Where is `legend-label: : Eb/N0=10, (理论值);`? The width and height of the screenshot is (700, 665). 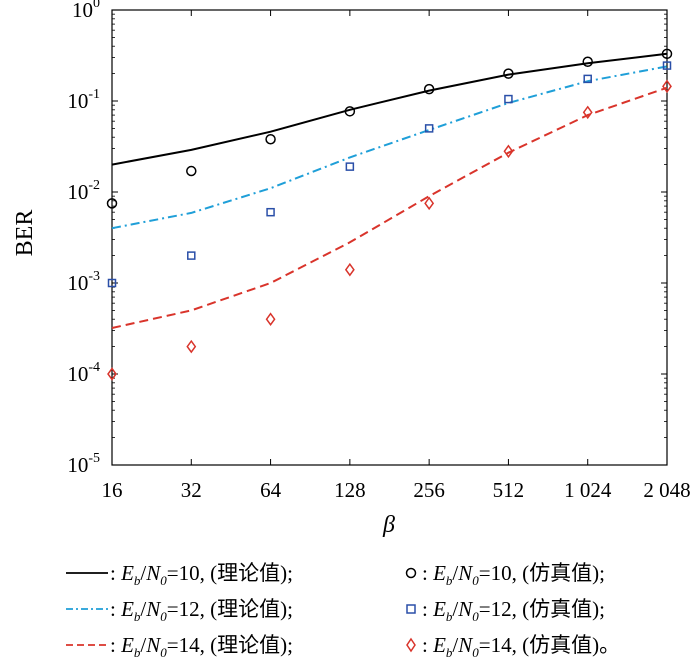 legend-label: : Eb/N0=10, (理论值); is located at coordinates (201, 574).